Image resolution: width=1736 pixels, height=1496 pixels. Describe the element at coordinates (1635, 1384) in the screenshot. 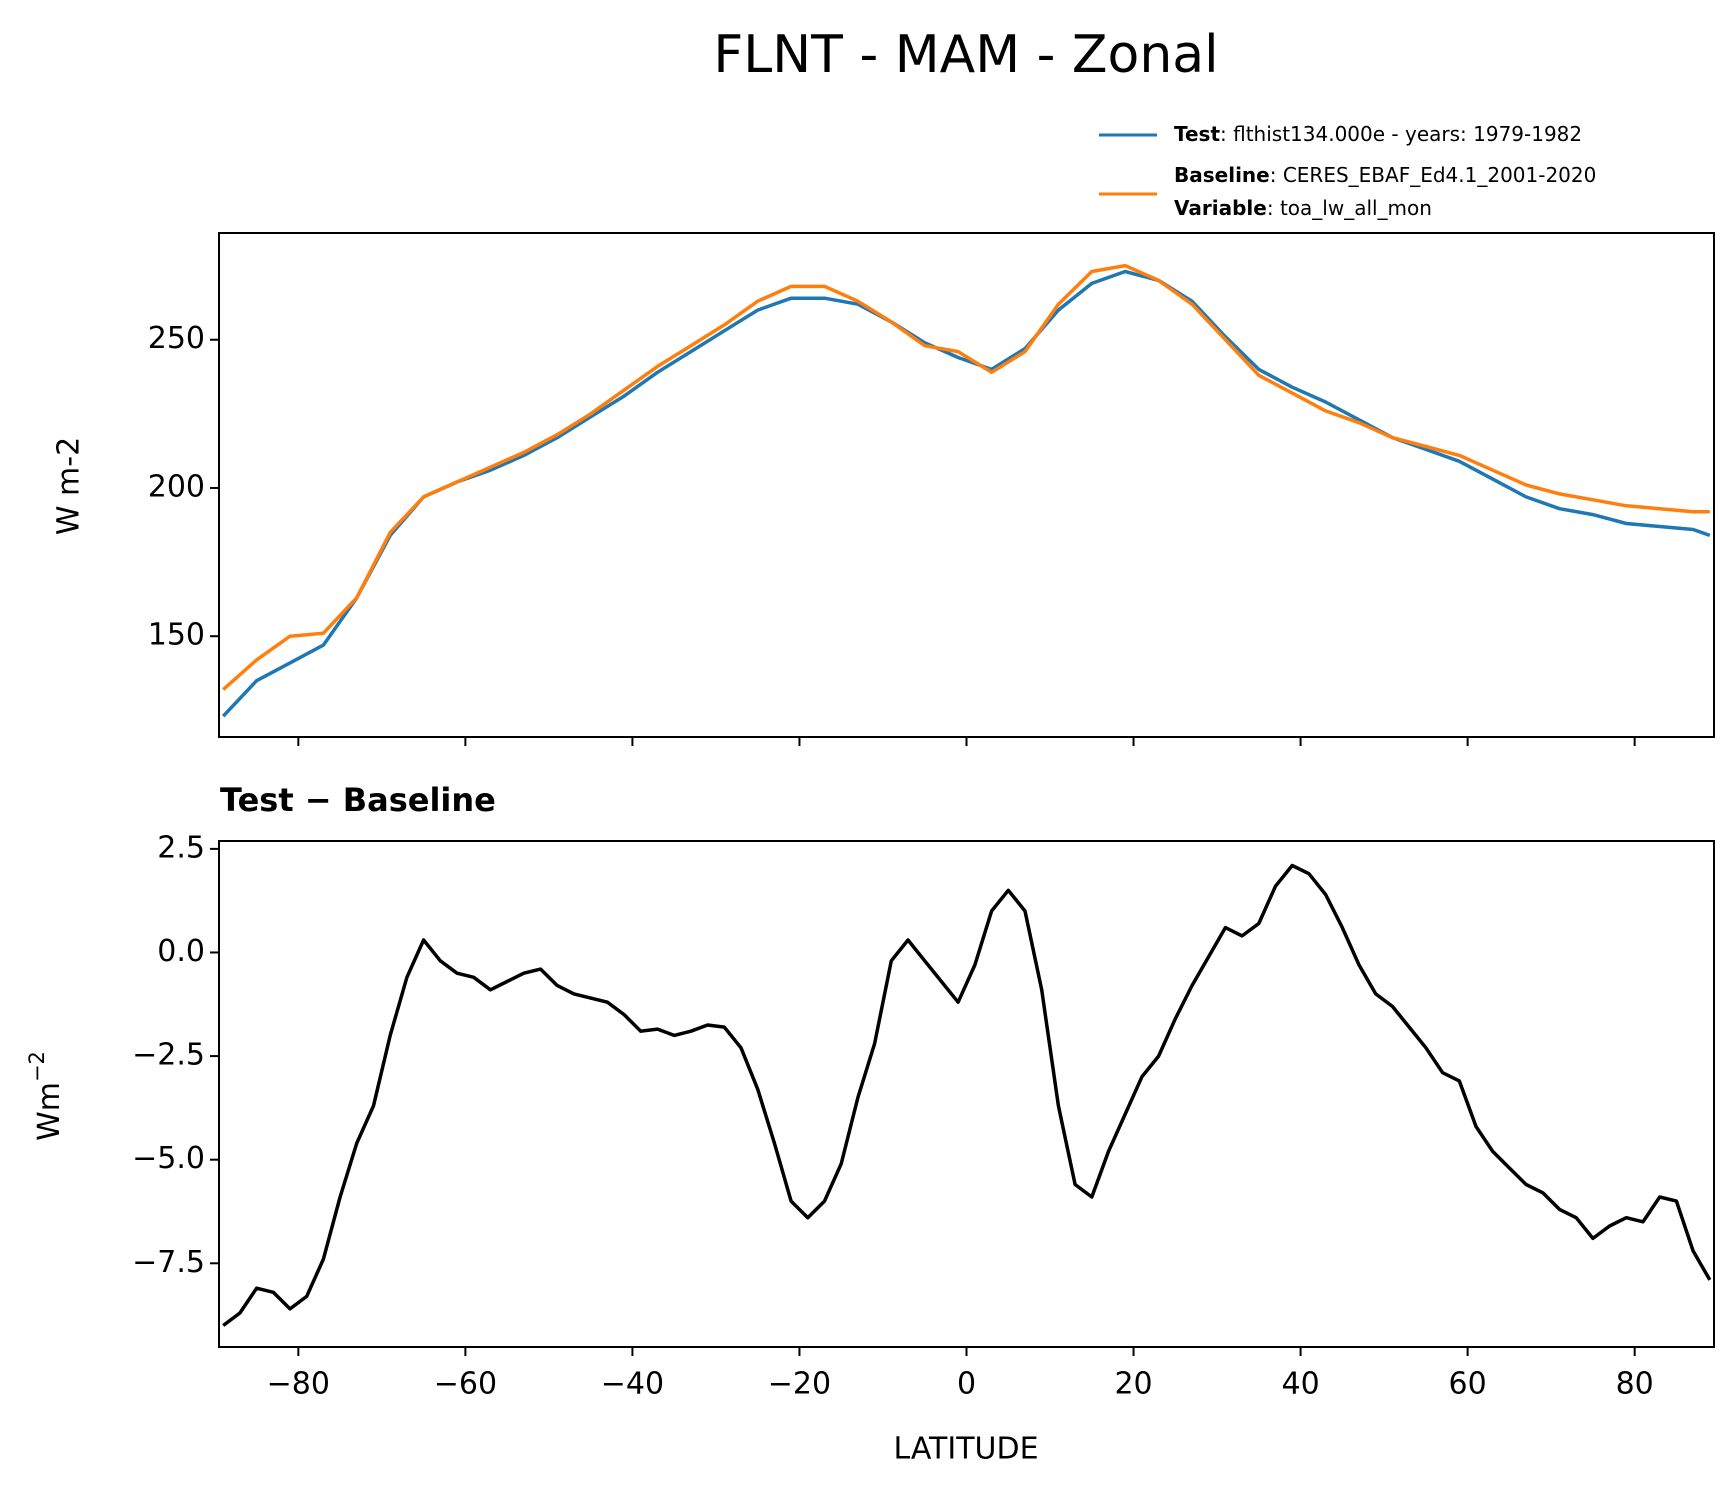

I see `x-tick-label: 80` at that location.